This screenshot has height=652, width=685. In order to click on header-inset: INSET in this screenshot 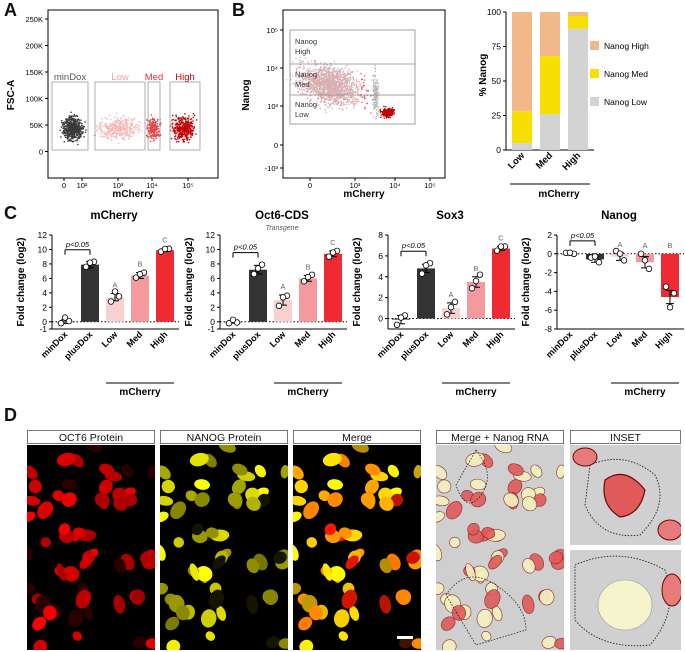, I will do `click(625, 437)`.